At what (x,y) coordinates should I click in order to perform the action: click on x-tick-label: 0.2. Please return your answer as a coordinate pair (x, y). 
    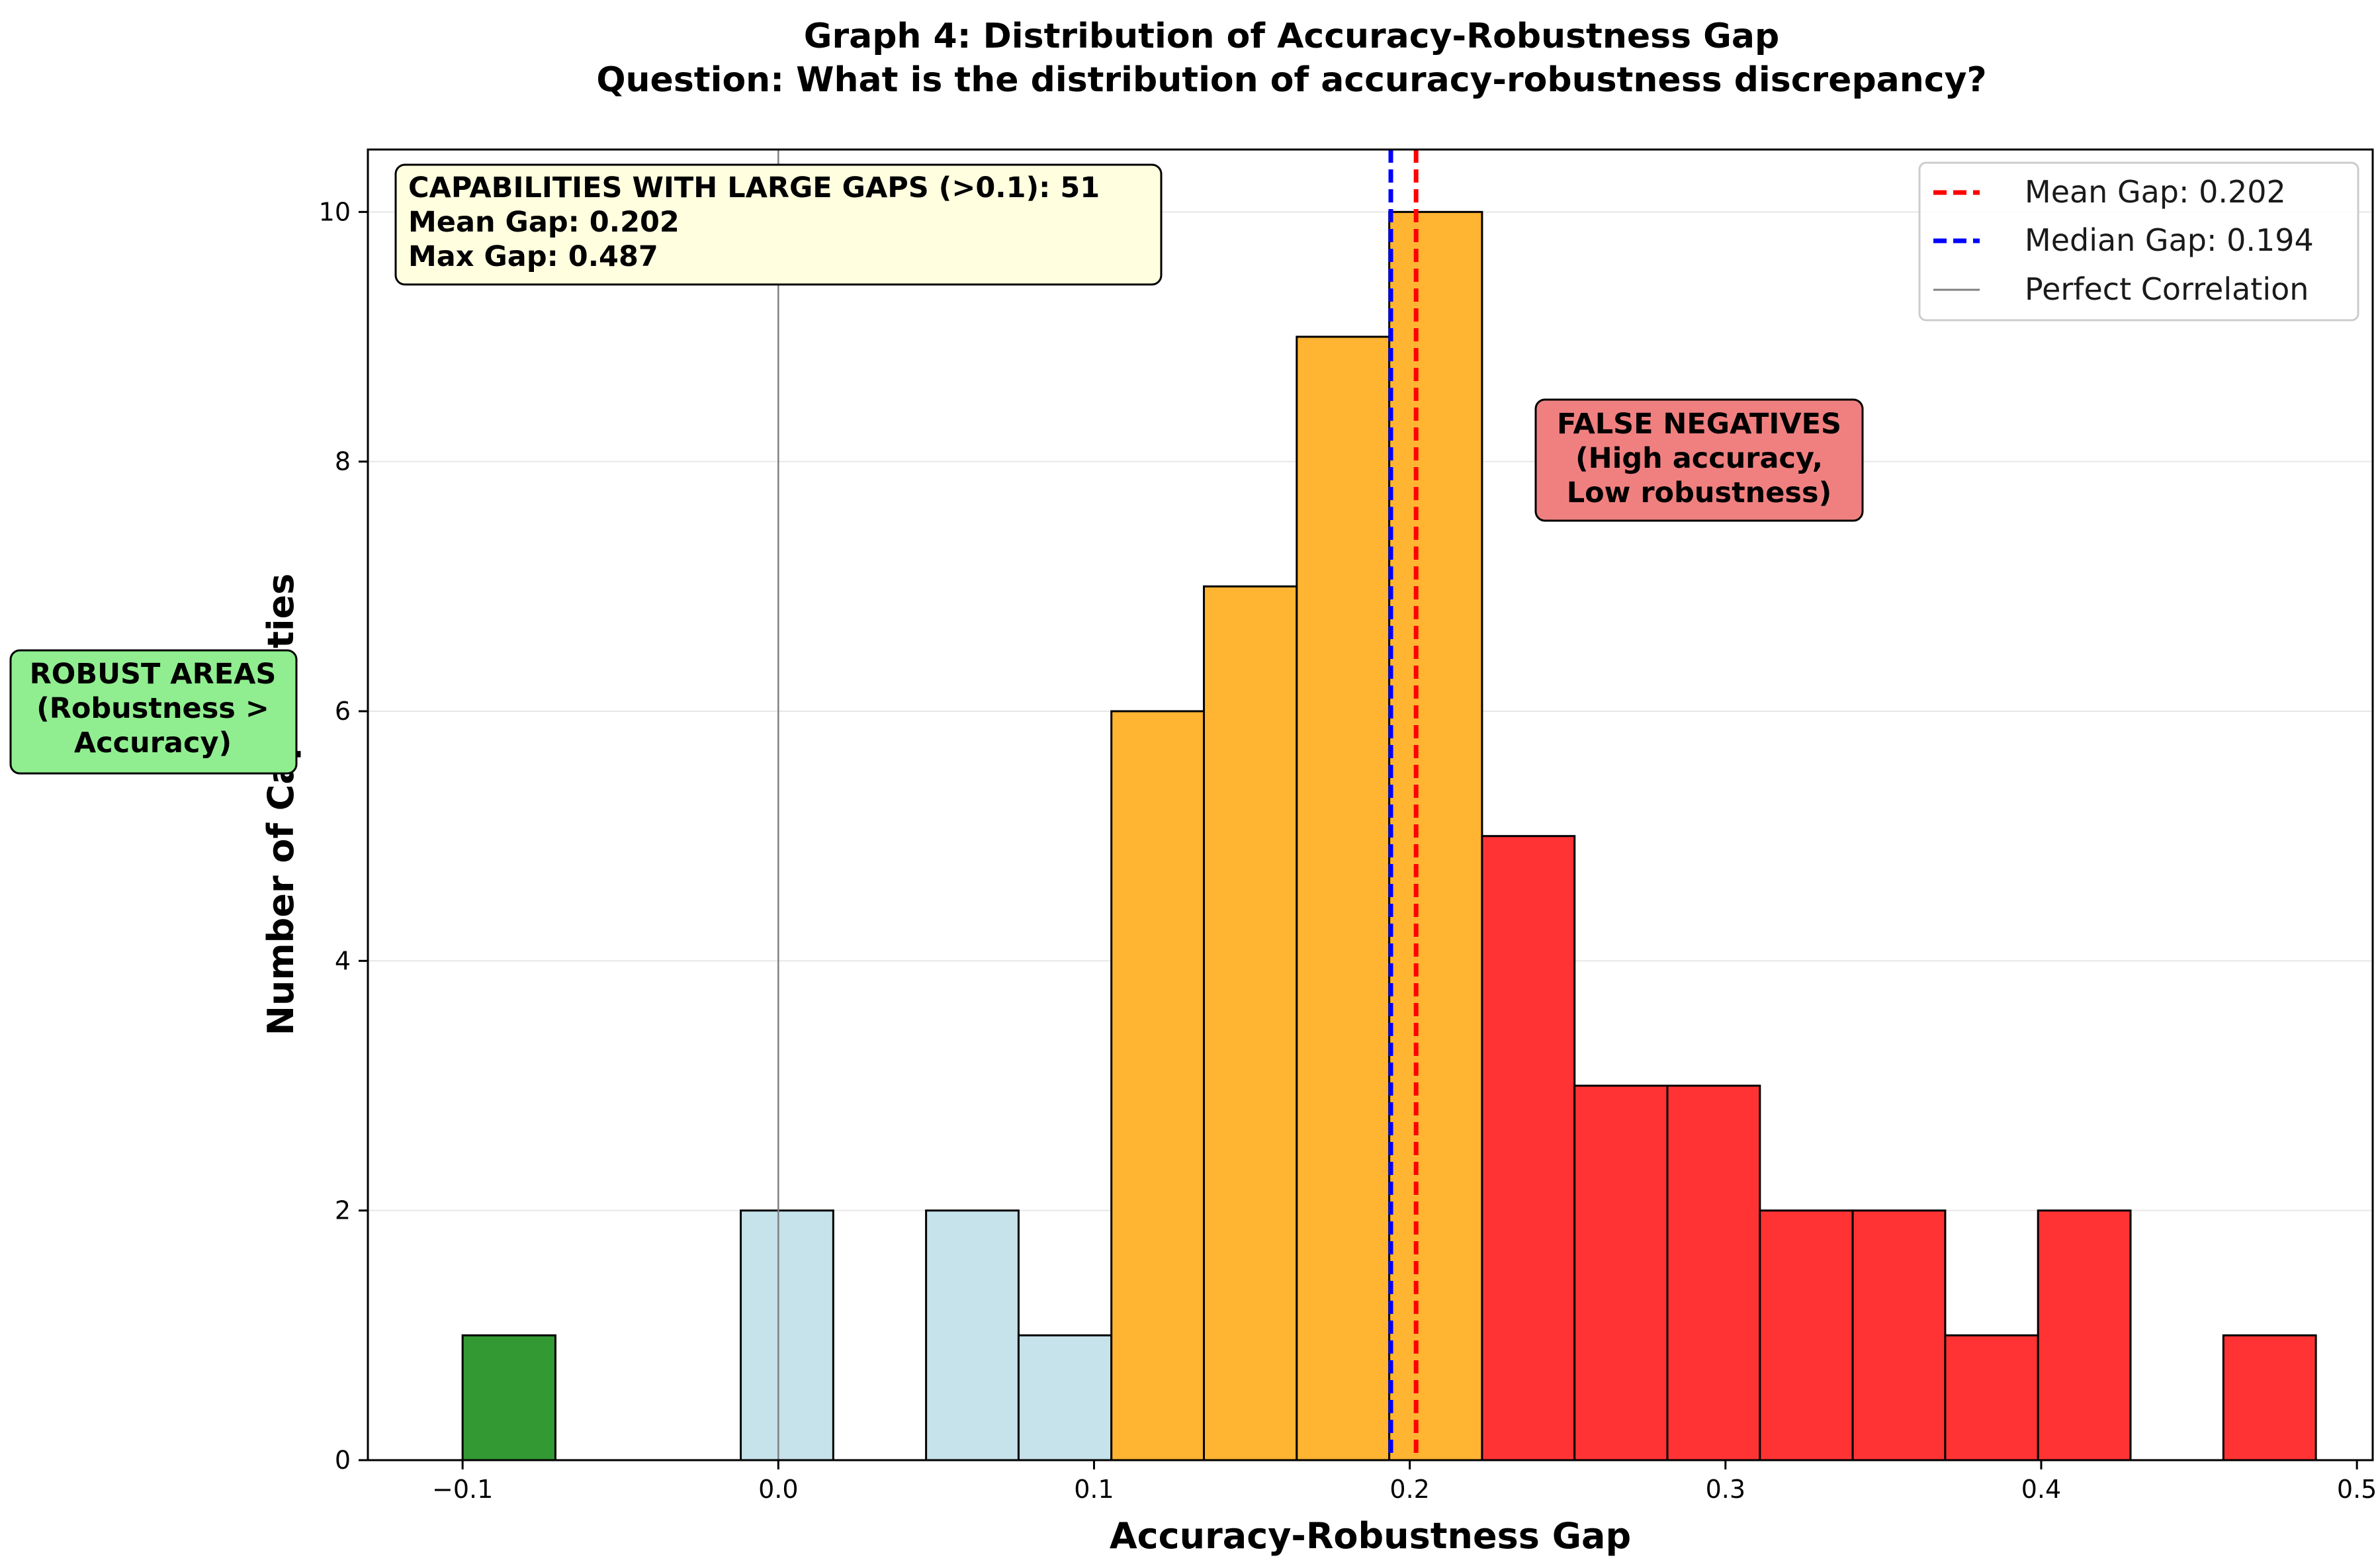
    Looking at the image, I should click on (1409, 1490).